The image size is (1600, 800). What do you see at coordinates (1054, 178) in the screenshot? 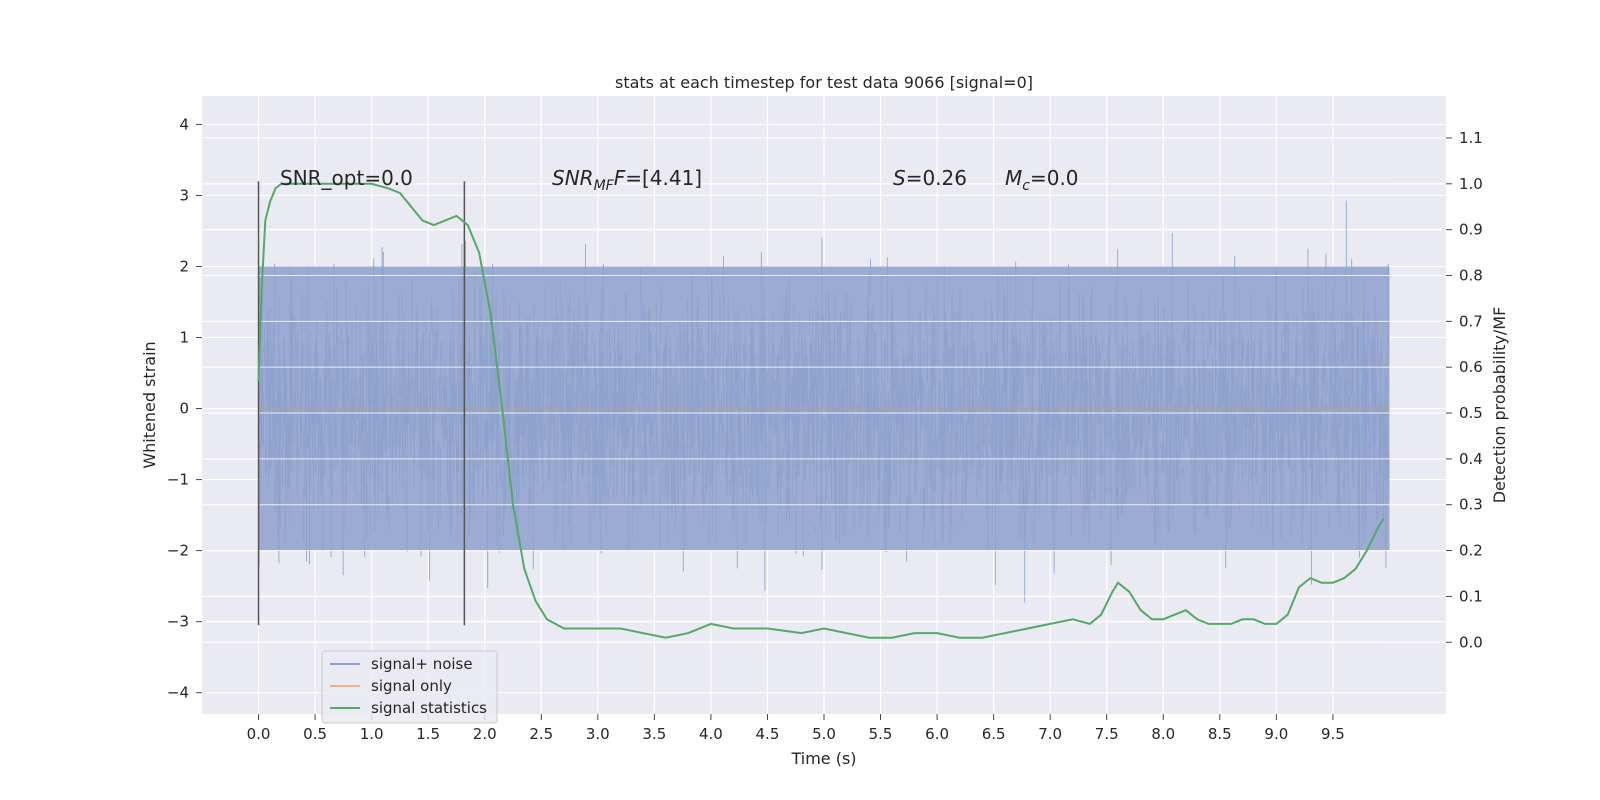
I see `annotation-mc-rest: =0.0` at bounding box center [1054, 178].